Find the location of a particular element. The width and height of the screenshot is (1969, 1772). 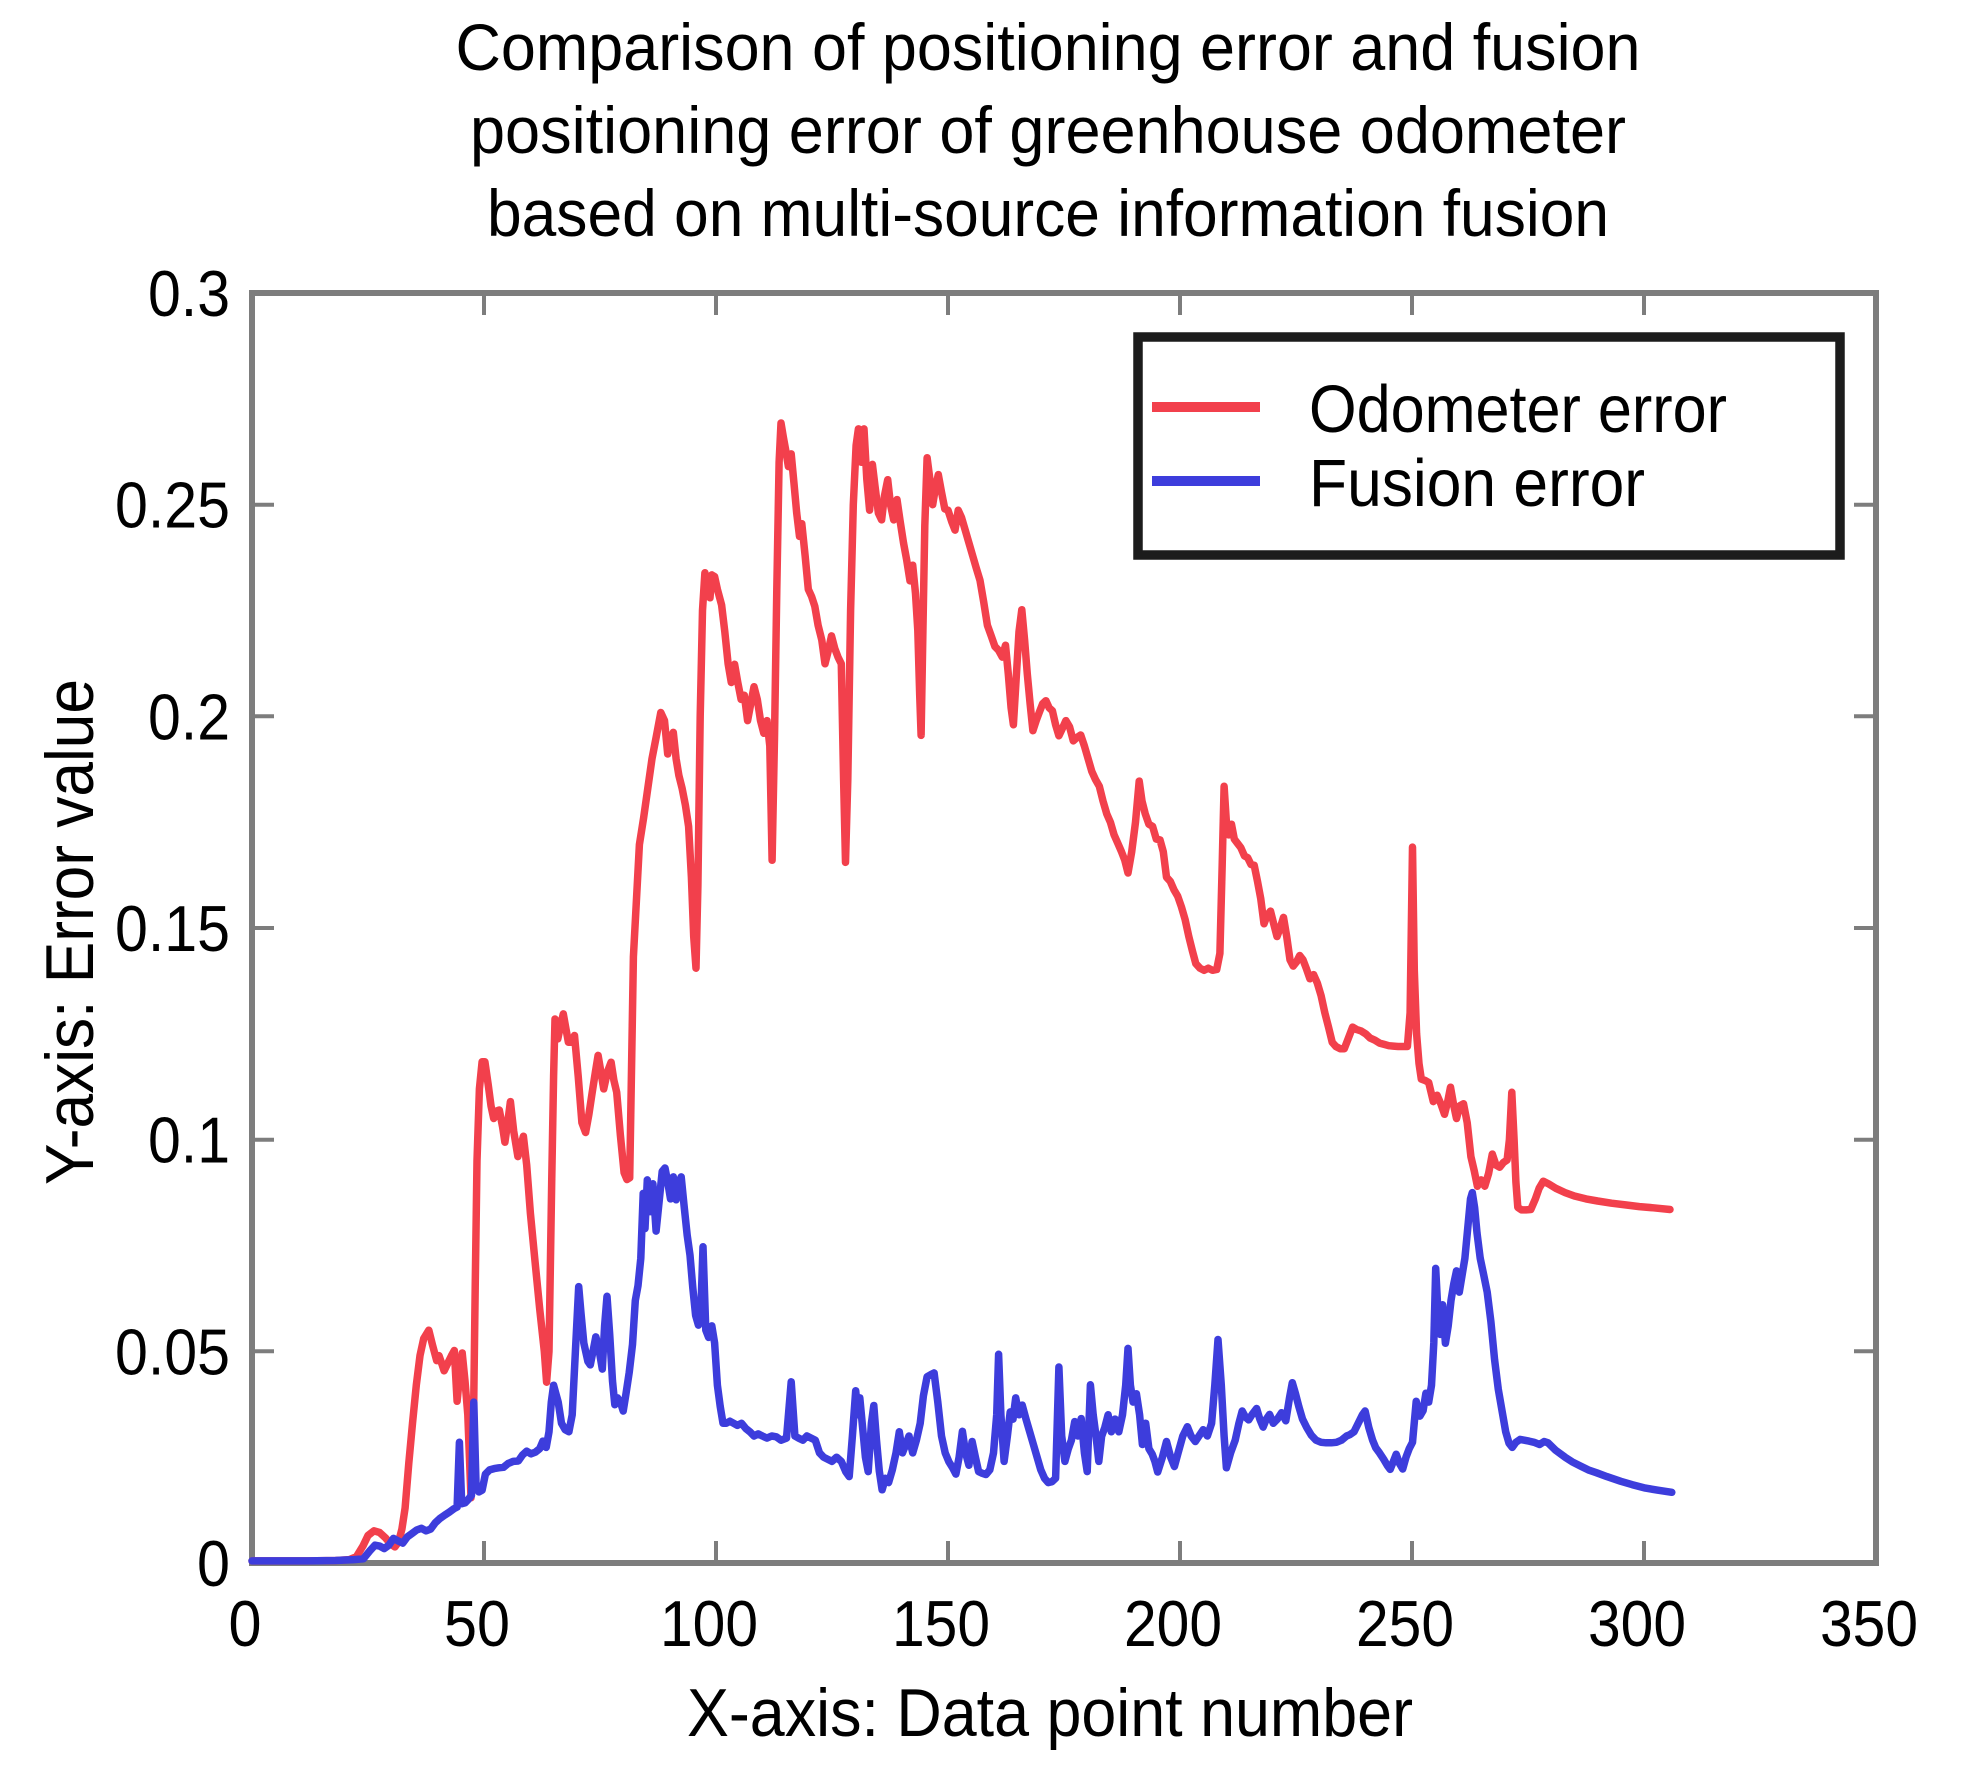

svg-text: 0.05 is located at coordinates (172, 1351).